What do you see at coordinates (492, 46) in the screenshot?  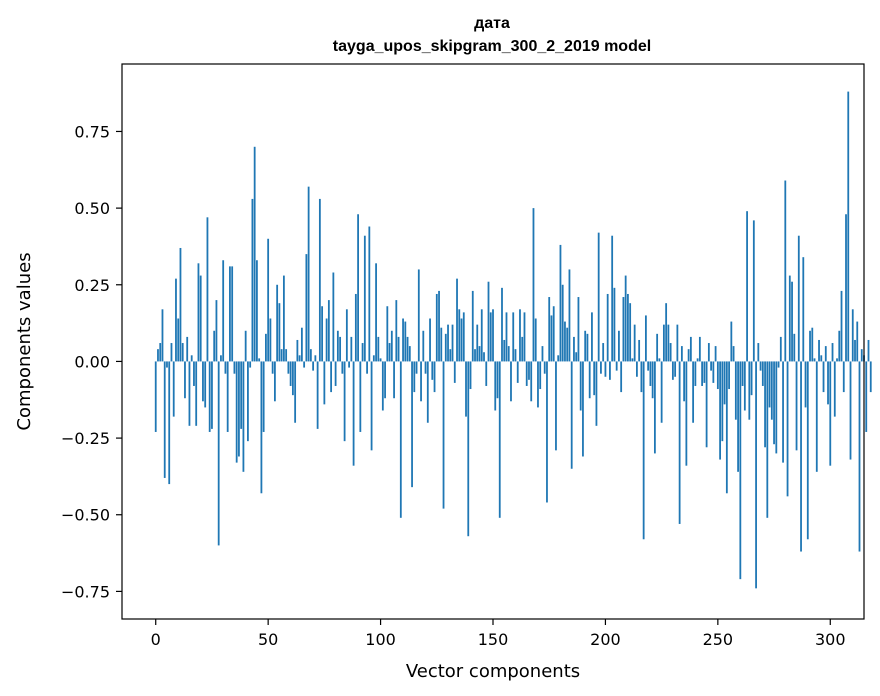 I see `chart-subtitle: tayga_upos_skipgram_300_2_2019 model` at bounding box center [492, 46].